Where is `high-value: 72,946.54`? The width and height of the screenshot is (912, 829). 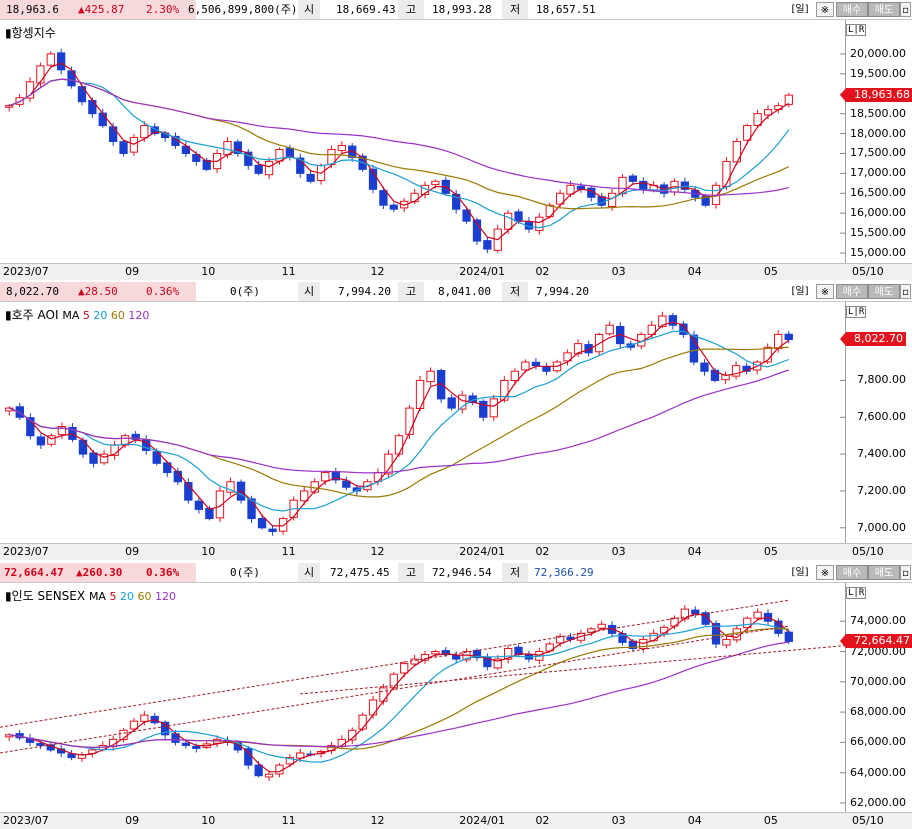
high-value: 72,946.54 is located at coordinates (462, 572).